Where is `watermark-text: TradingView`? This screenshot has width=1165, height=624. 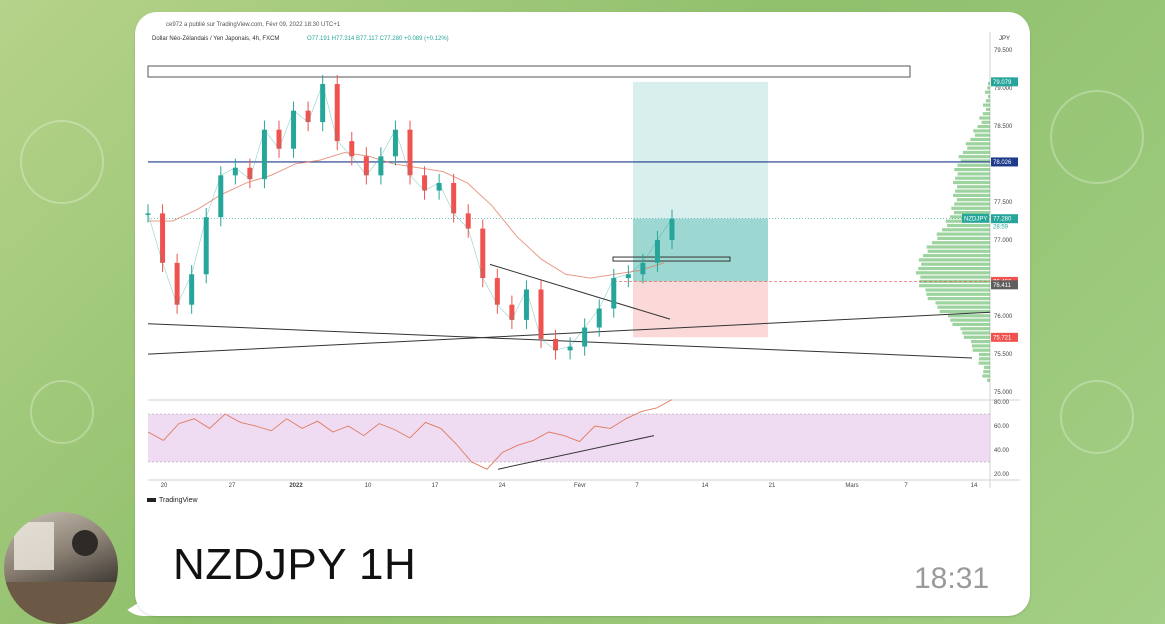
watermark-text: TradingView is located at coordinates (178, 500).